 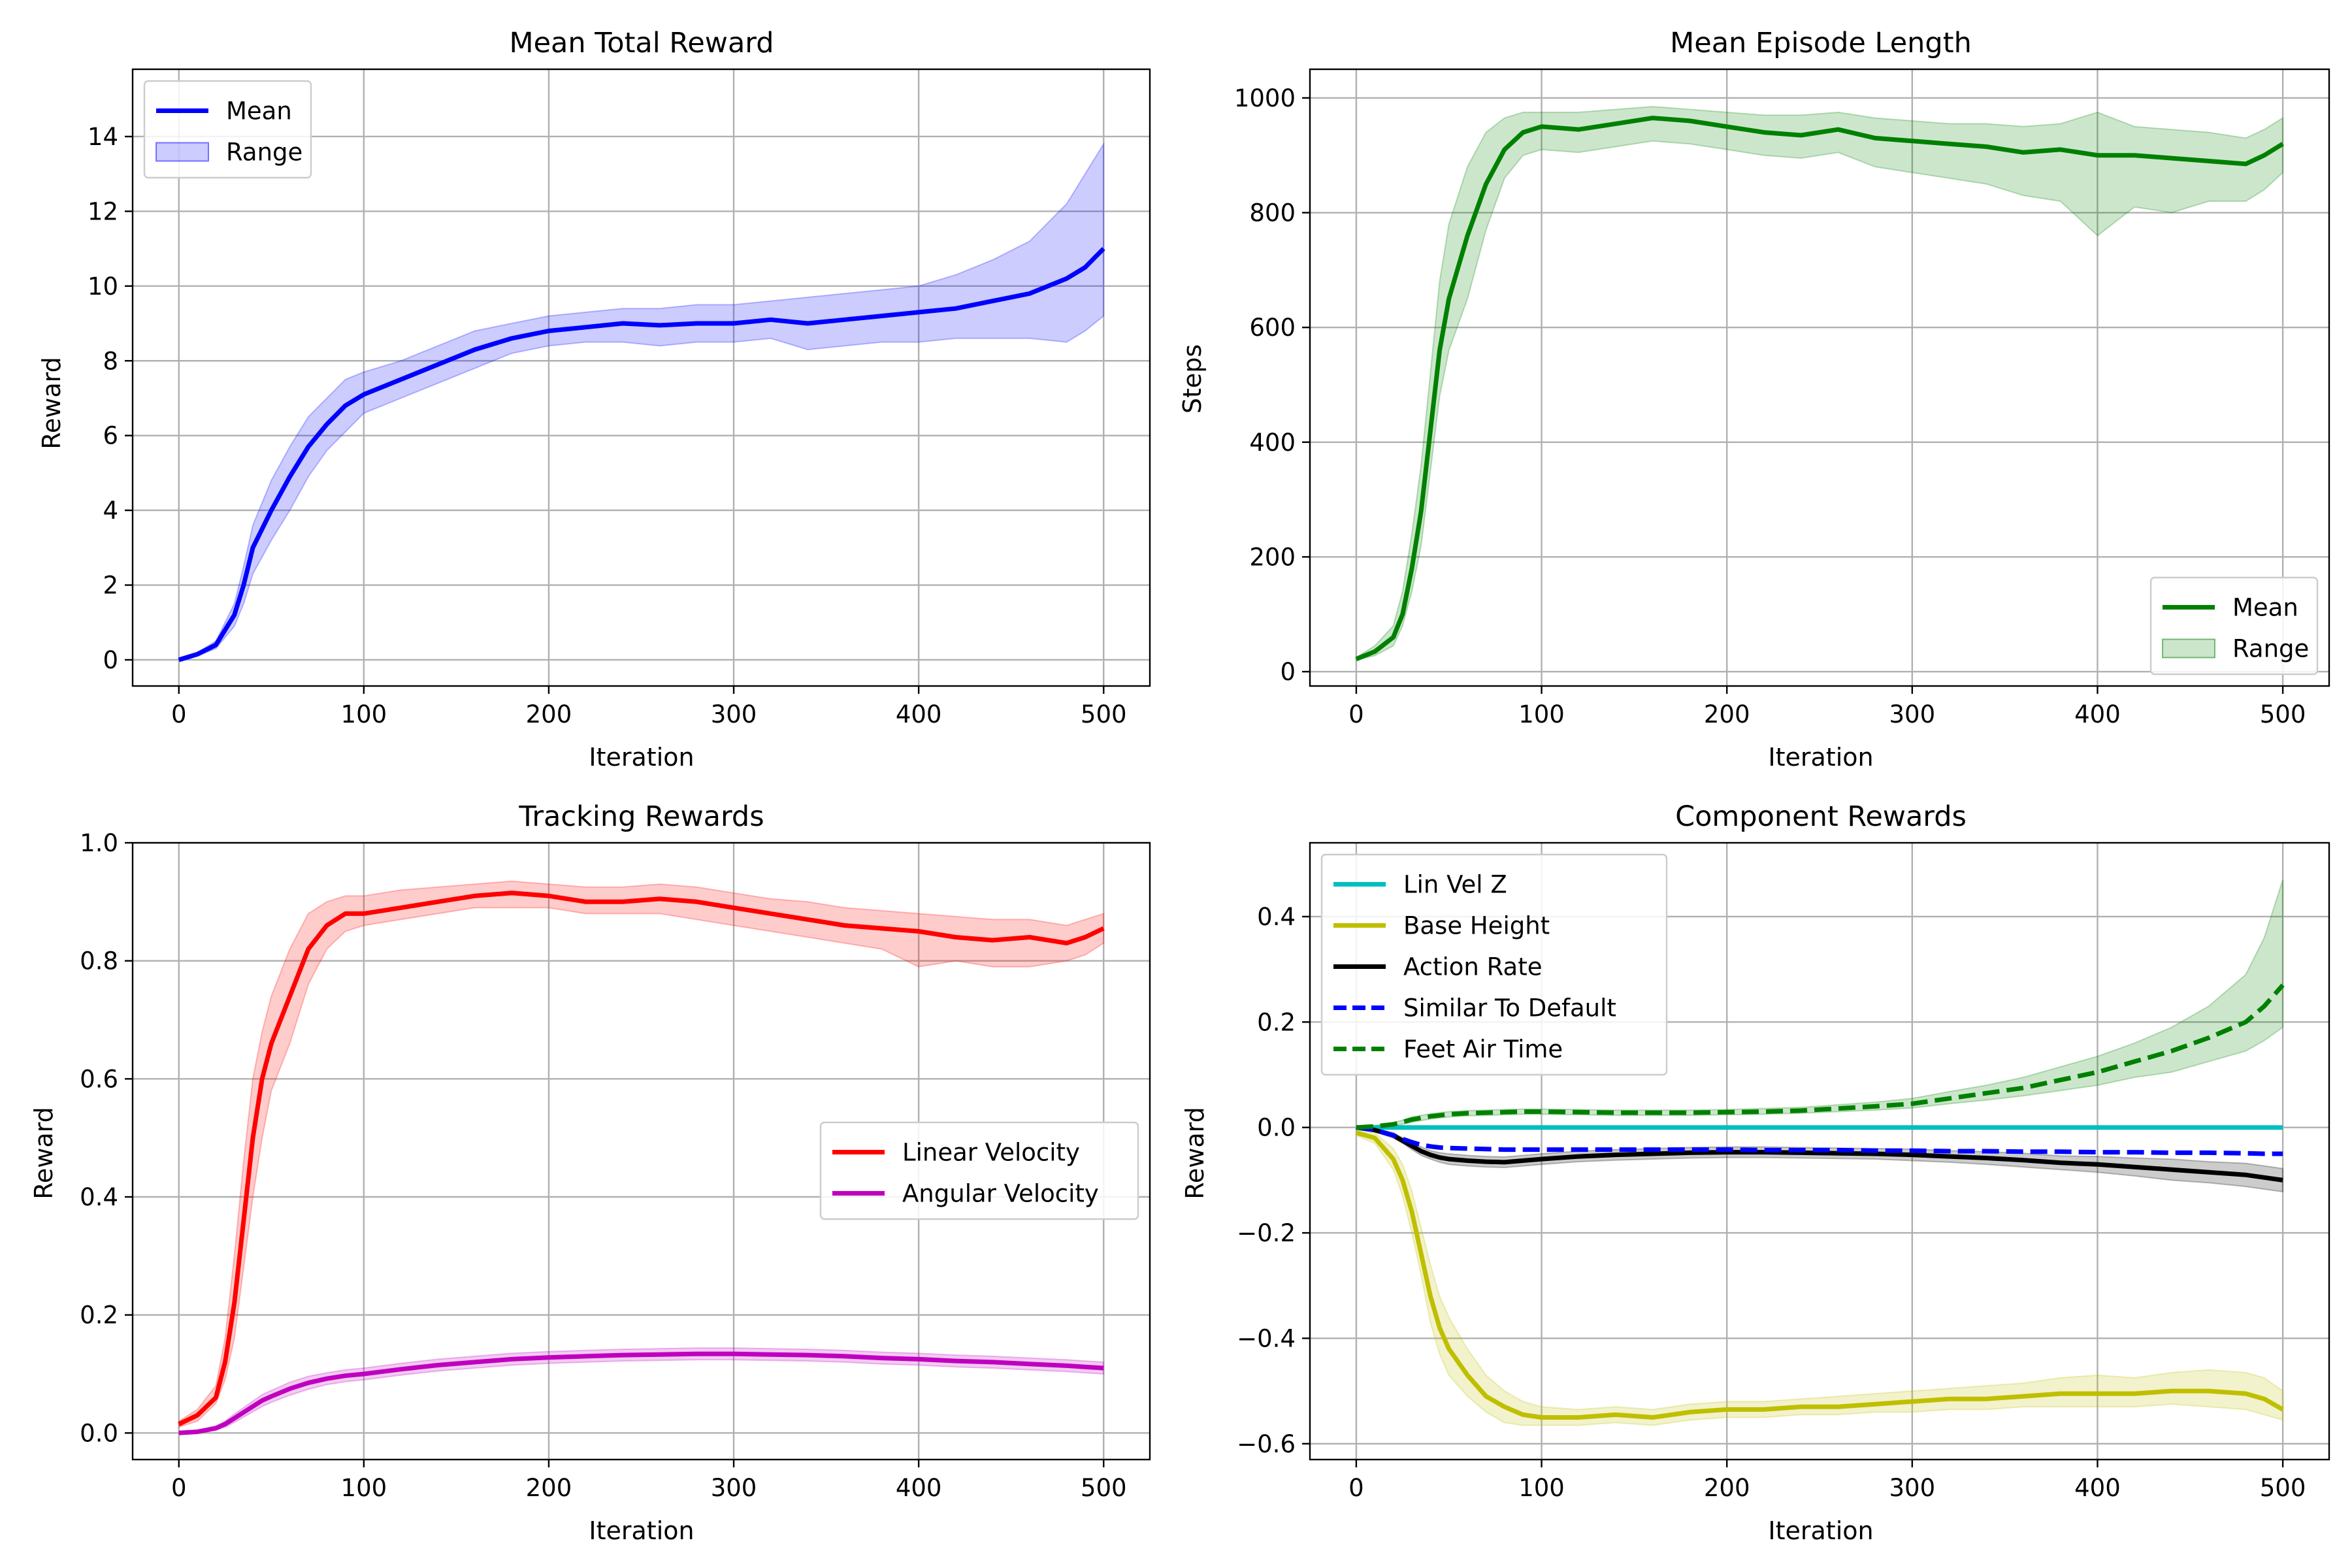 I want to click on y-tick-label: 400, so click(x=1272, y=443).